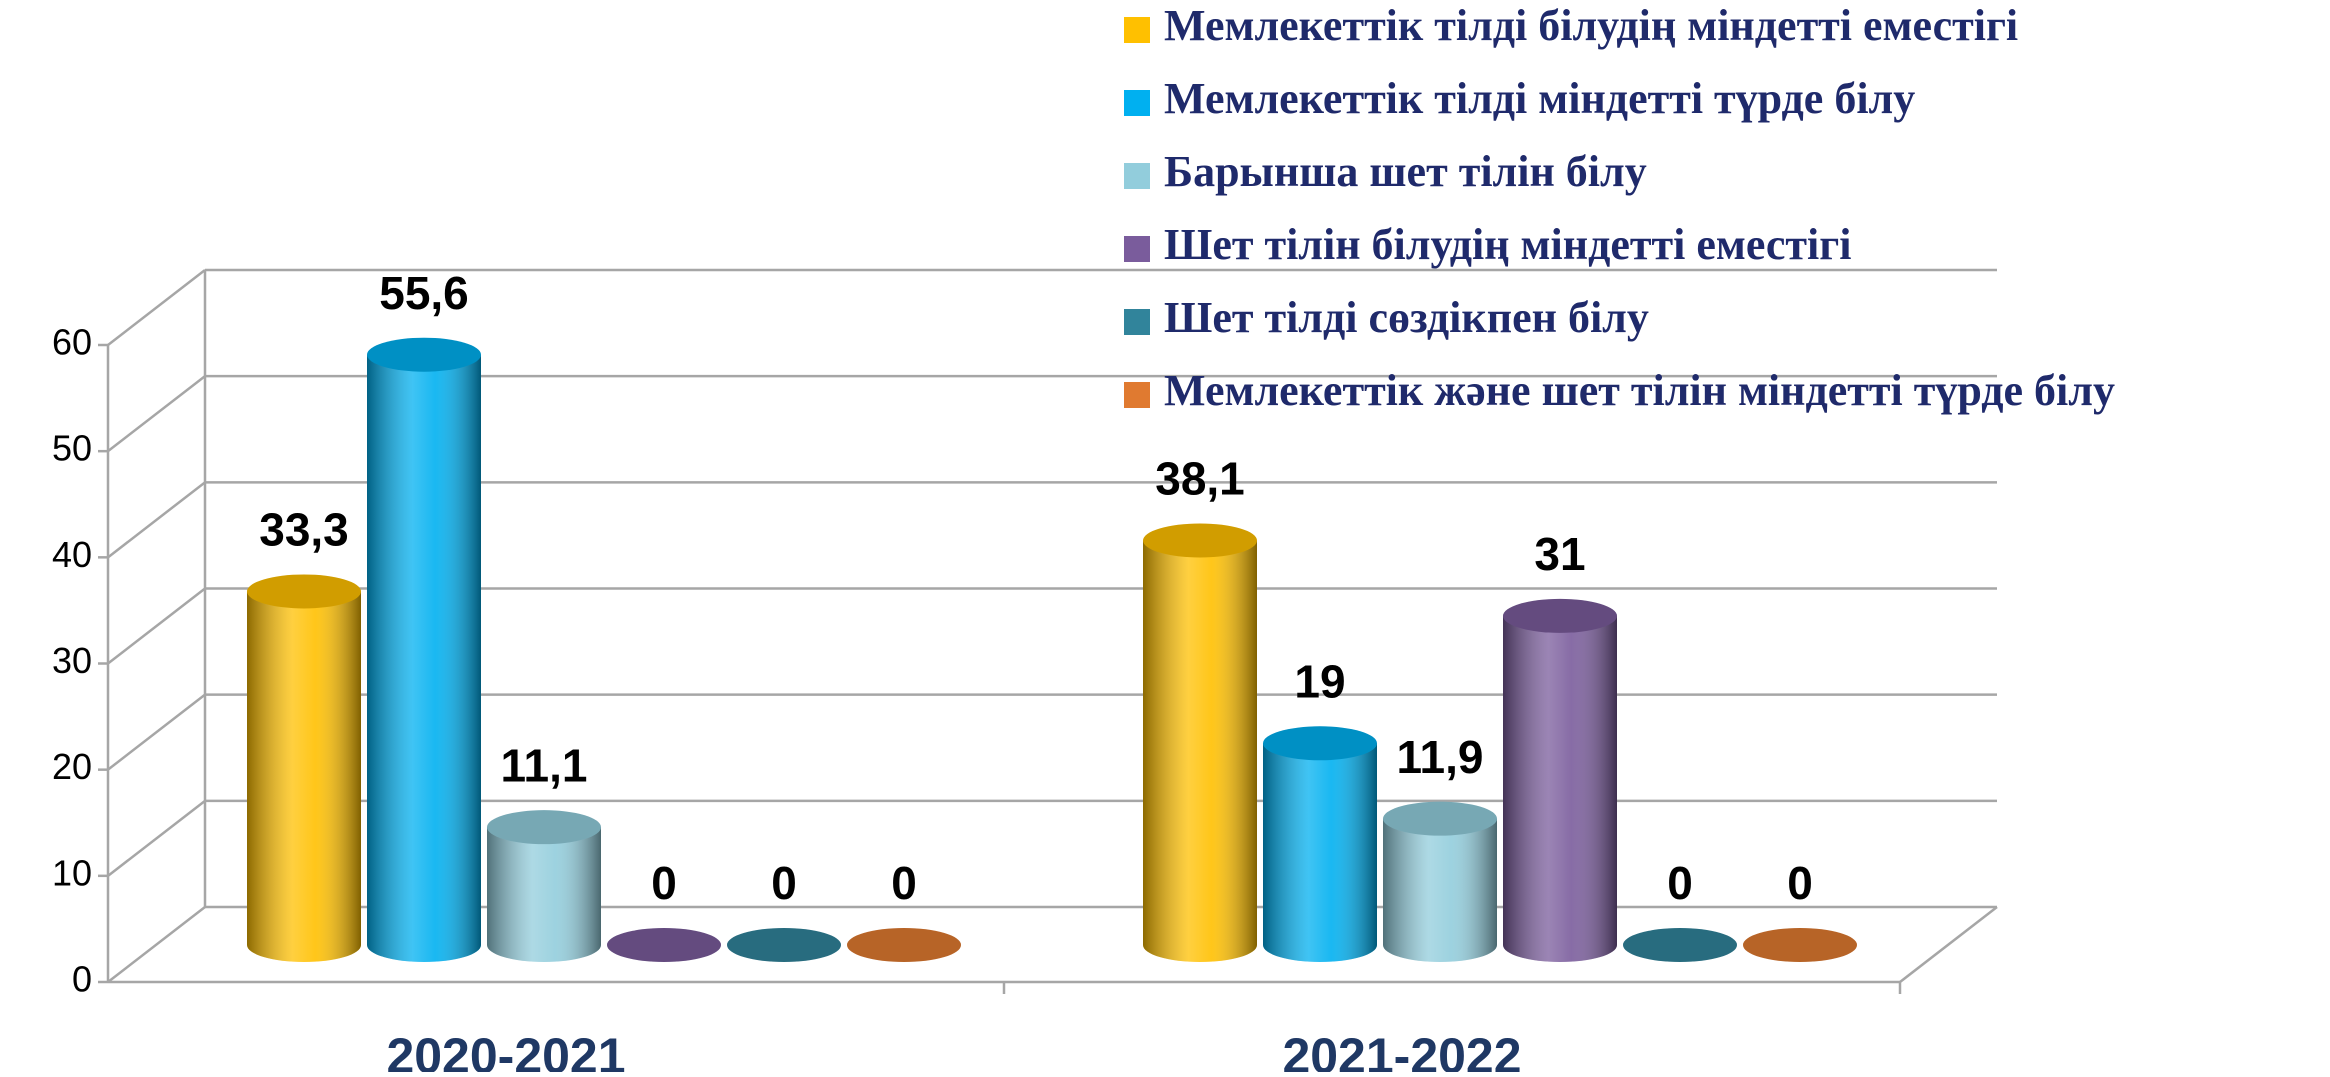 This screenshot has height=1077, width=2330. What do you see at coordinates (72, 342) in the screenshot?
I see `y-tick-label: 60` at bounding box center [72, 342].